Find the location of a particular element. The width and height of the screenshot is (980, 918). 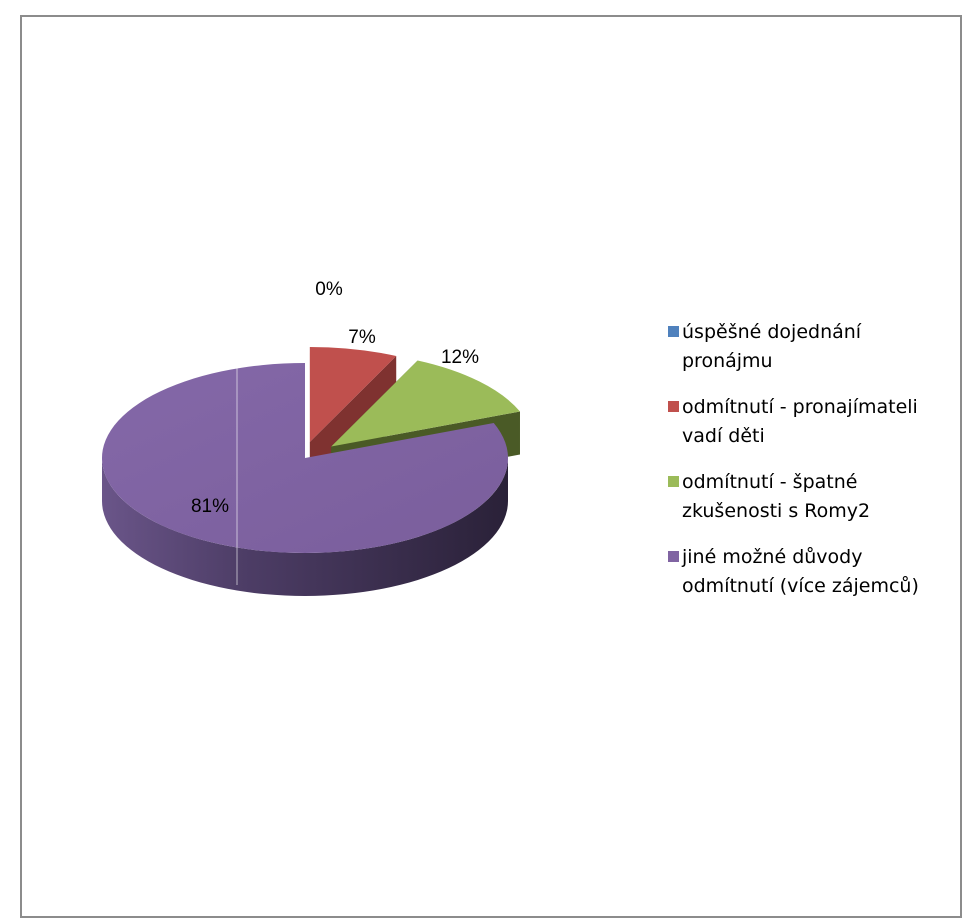

pie-data-labels: 0% 7% 12% 81% is located at coordinates (335, 398).